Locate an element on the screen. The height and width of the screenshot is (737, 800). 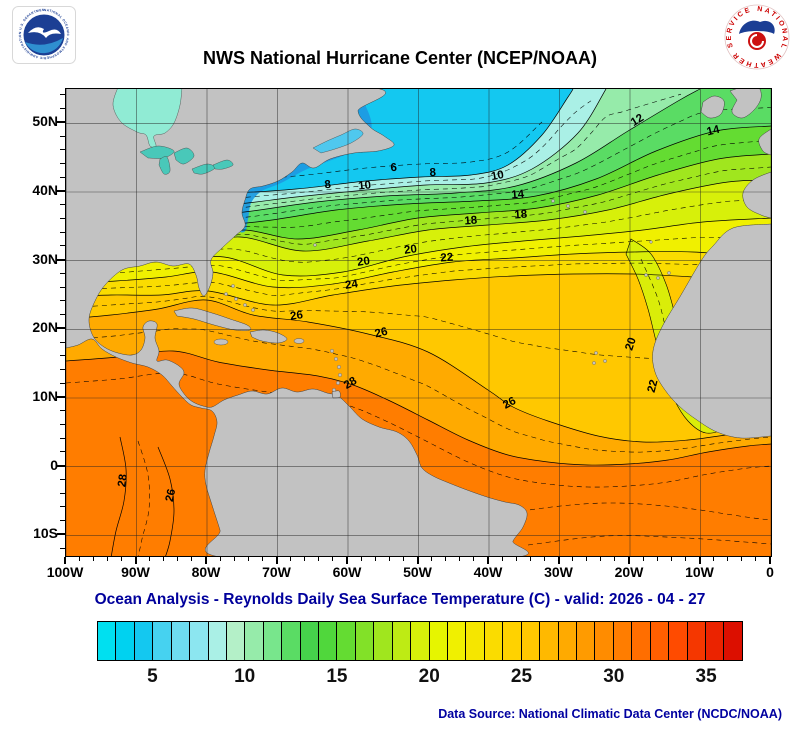
colorbar-labels: 5 10 15 20 25 30 35 is located at coordinates (420, 679).